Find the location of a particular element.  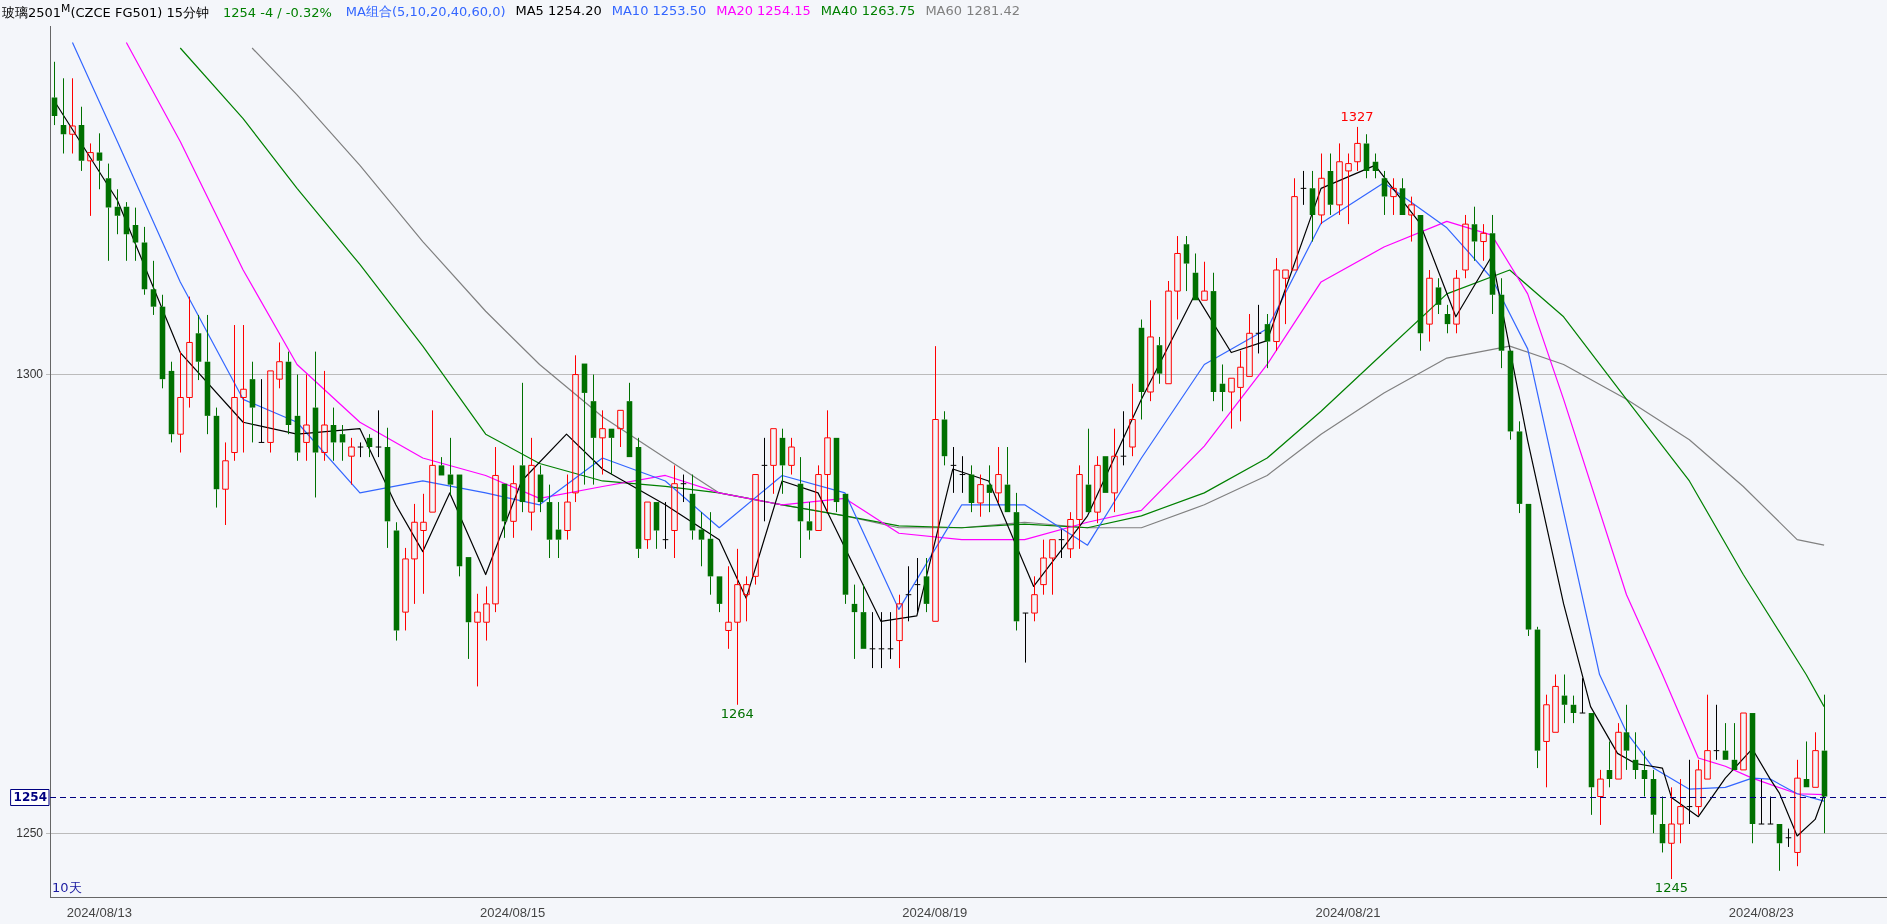

text: MA10 1253.50 is located at coordinates (659, 12).